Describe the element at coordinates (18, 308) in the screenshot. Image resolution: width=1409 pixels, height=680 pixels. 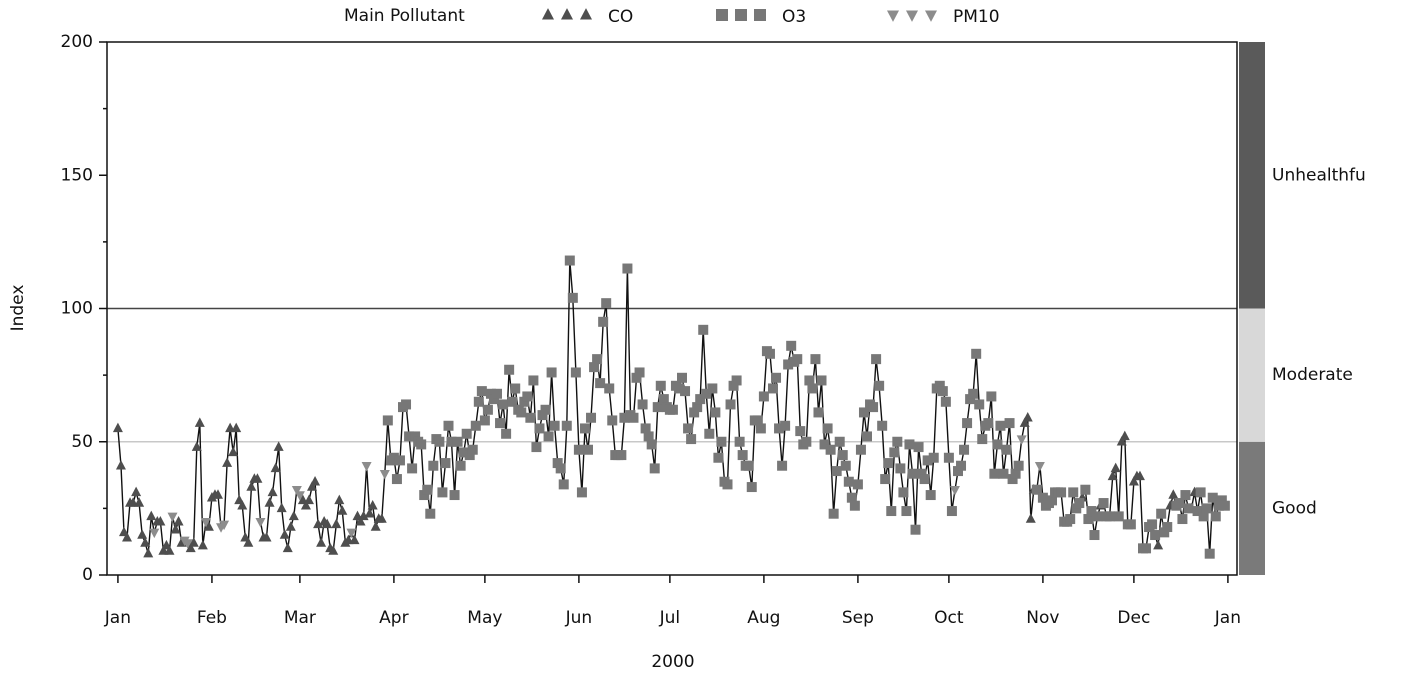
I see `y-axis-label: Index` at that location.